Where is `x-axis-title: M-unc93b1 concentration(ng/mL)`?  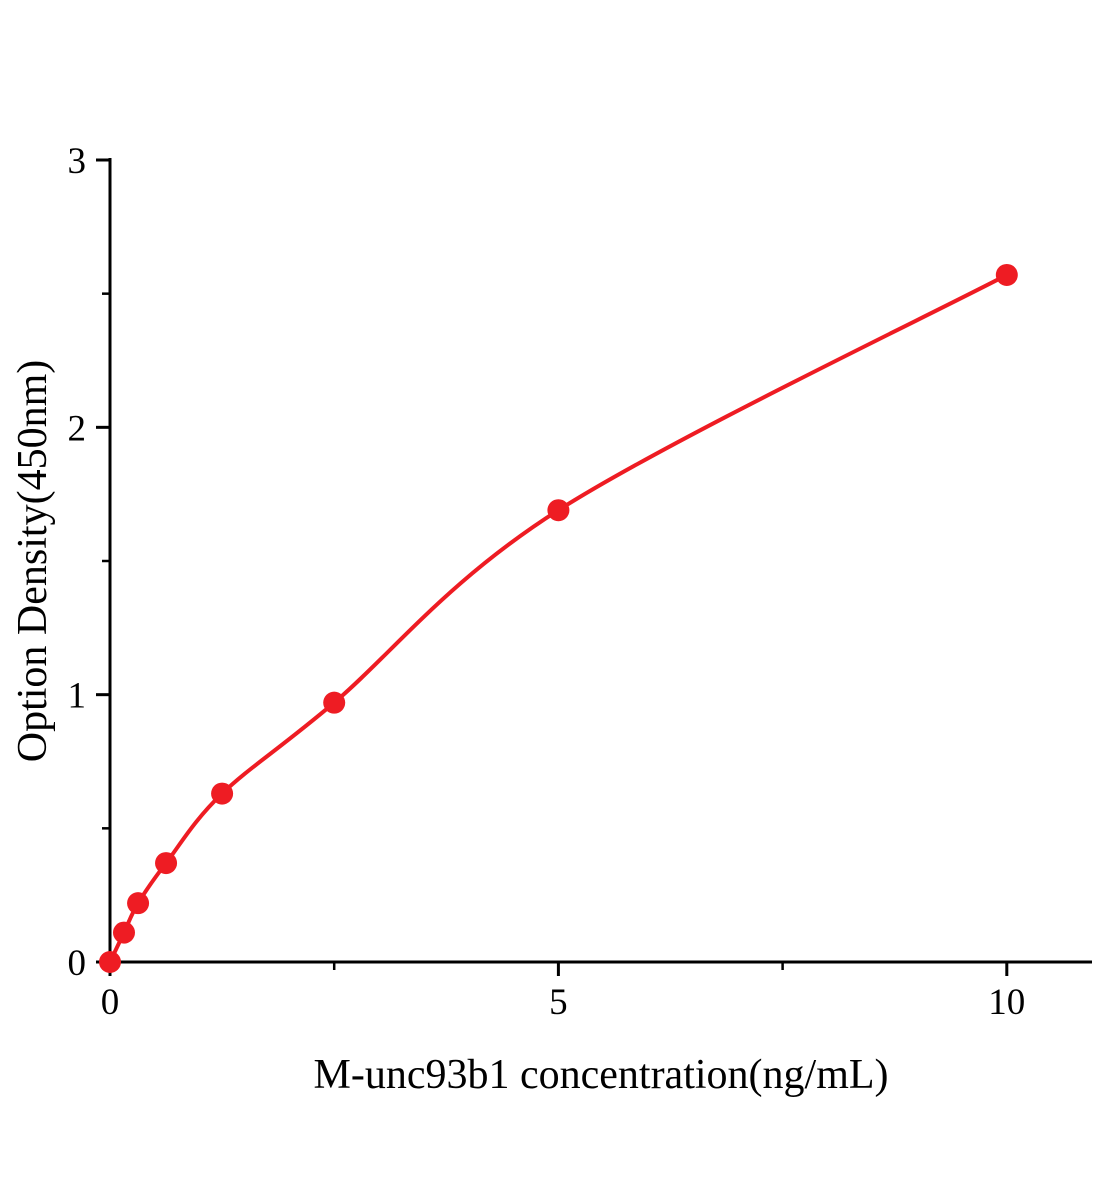 x-axis-title: M-unc93b1 concentration(ng/mL) is located at coordinates (601, 1075).